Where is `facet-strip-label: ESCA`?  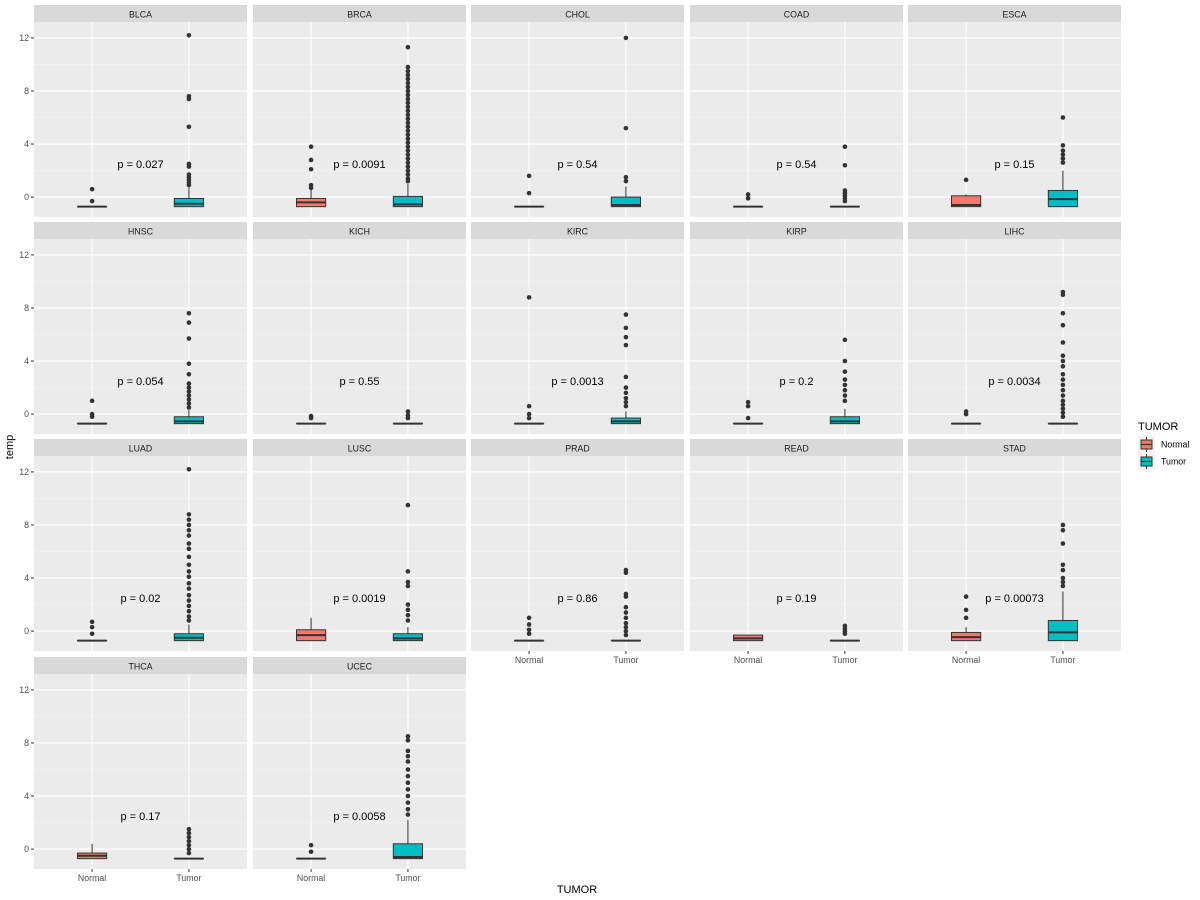 facet-strip-label: ESCA is located at coordinates (1015, 15).